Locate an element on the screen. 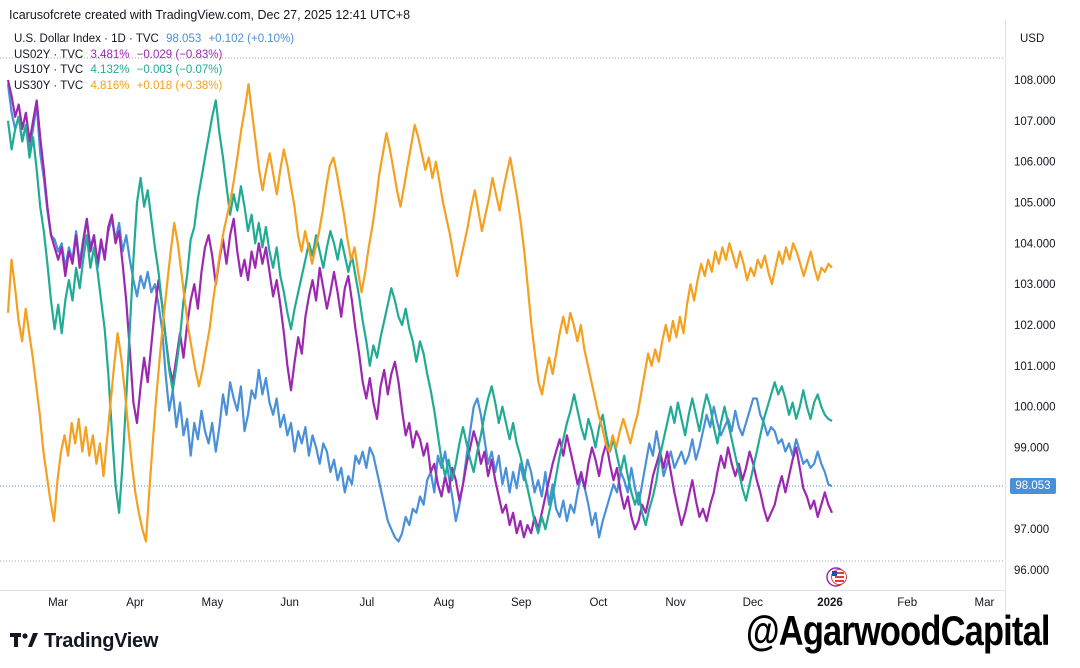 The width and height of the screenshot is (1080, 668). x-tick-label: Oct is located at coordinates (598, 603).